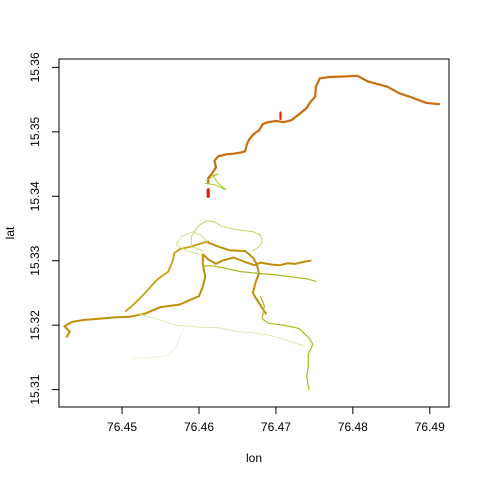  What do you see at coordinates (254, 458) in the screenshot?
I see `x-axis-label: lon` at bounding box center [254, 458].